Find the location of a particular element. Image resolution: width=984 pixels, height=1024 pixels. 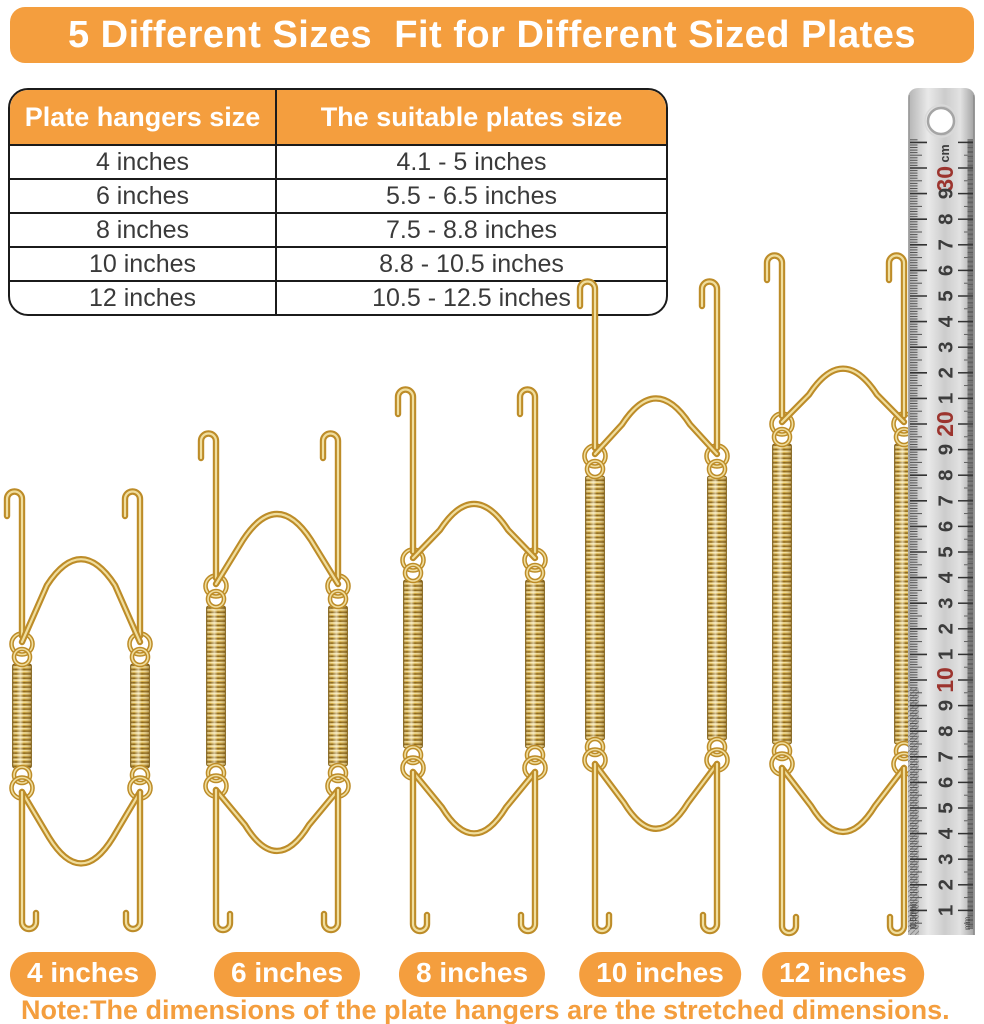

hanger-size-cell: 12 inches is located at coordinates (143, 298).